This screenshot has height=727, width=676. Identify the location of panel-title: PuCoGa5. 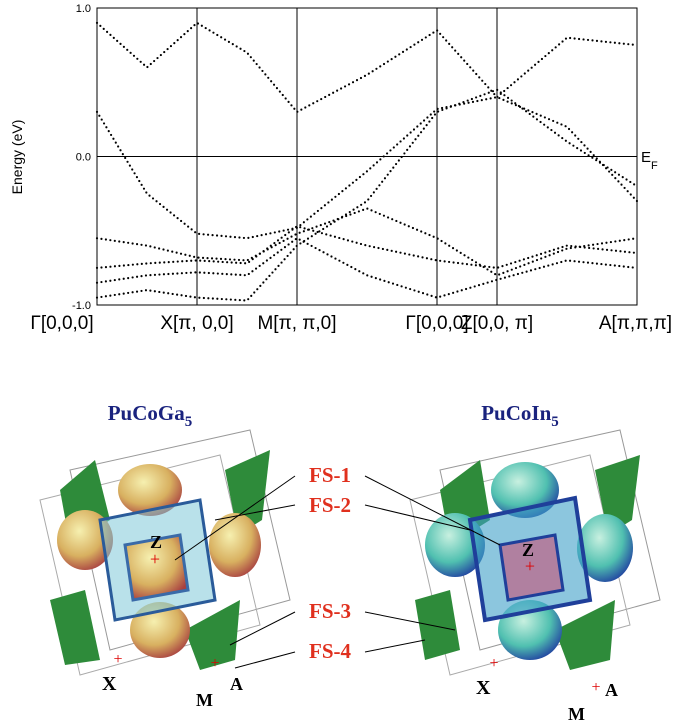
(150, 415).